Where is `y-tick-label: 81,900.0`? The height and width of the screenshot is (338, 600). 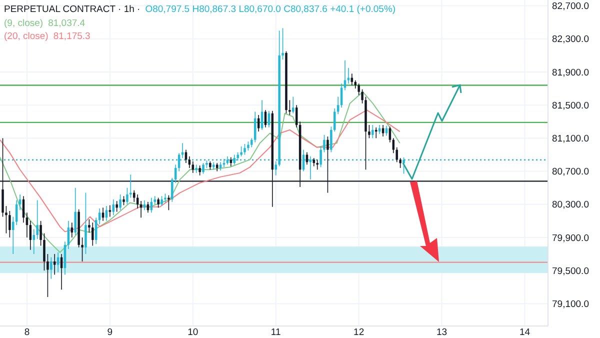
y-tick-label: 81,900.0 is located at coordinates (570, 72).